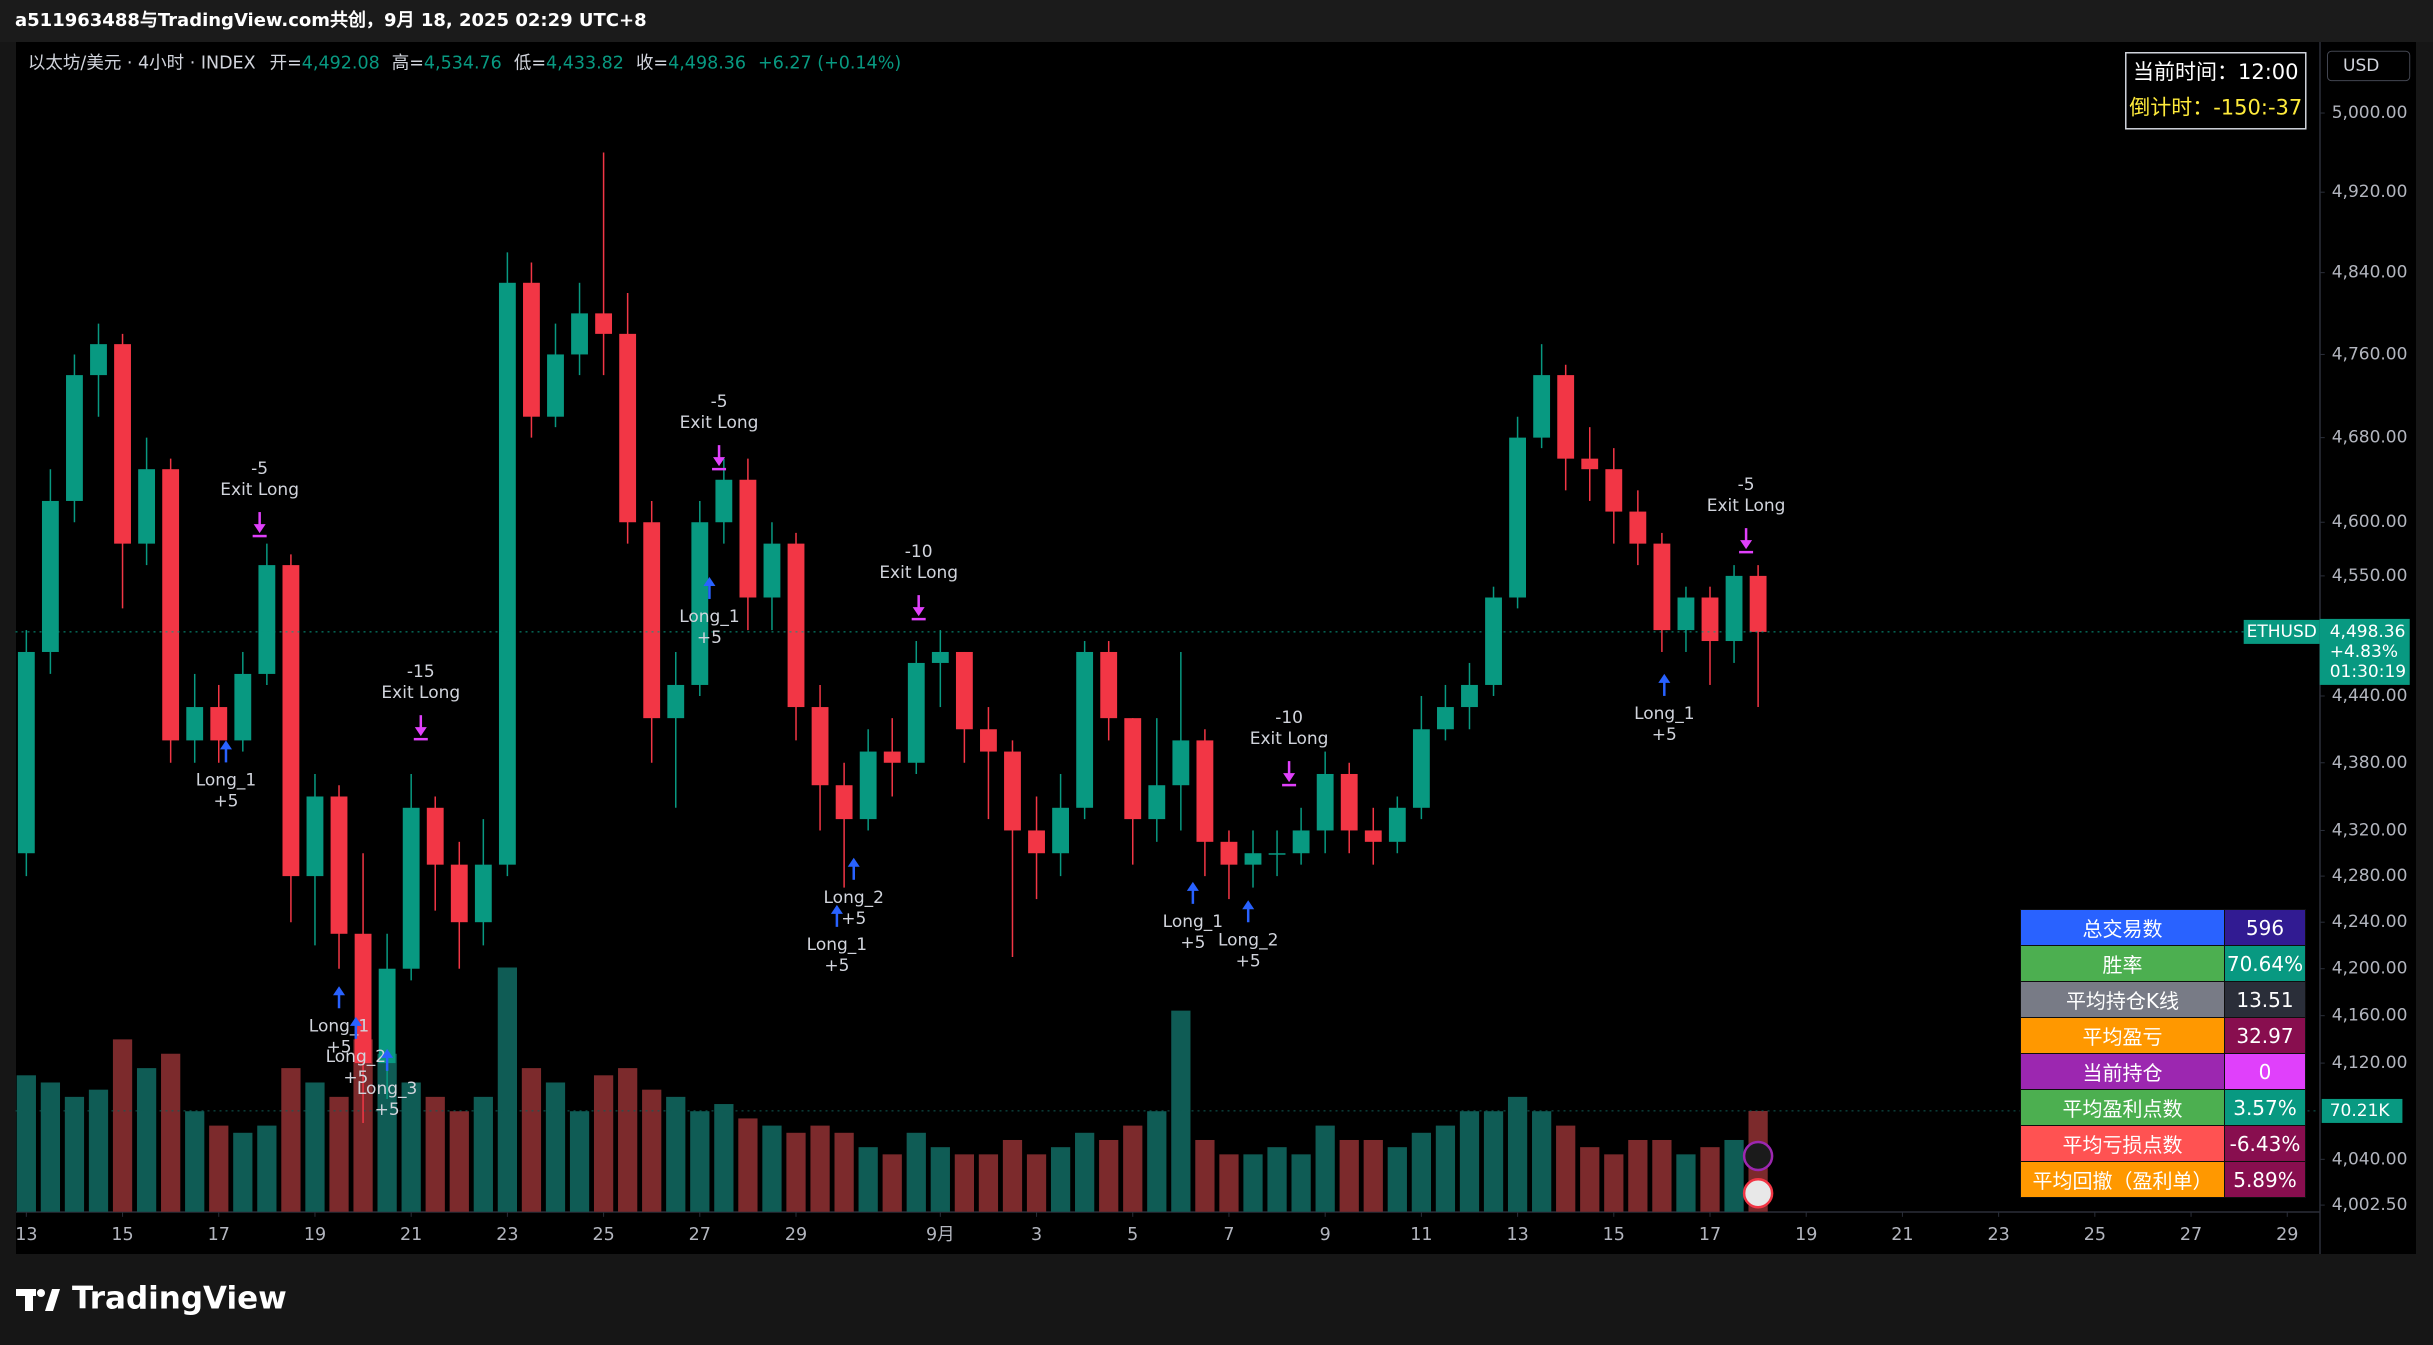 This screenshot has width=2433, height=1345. Describe the element at coordinates (2361, 66) in the screenshot. I see `currency: USD` at that location.